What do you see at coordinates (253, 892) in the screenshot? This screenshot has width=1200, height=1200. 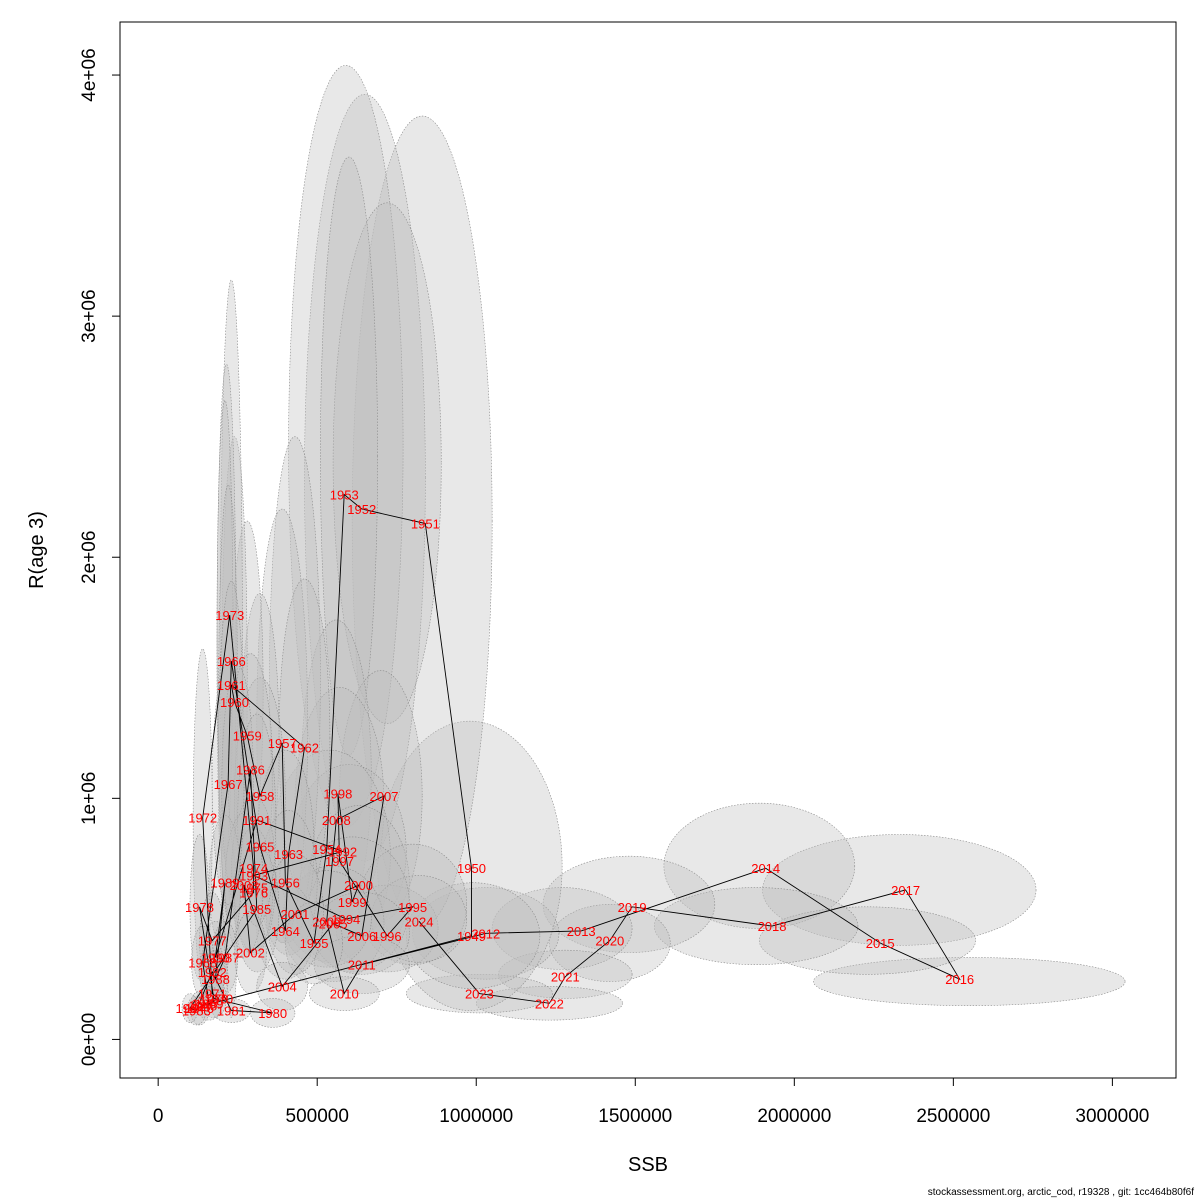 I see `year-label-1976: 1976` at bounding box center [253, 892].